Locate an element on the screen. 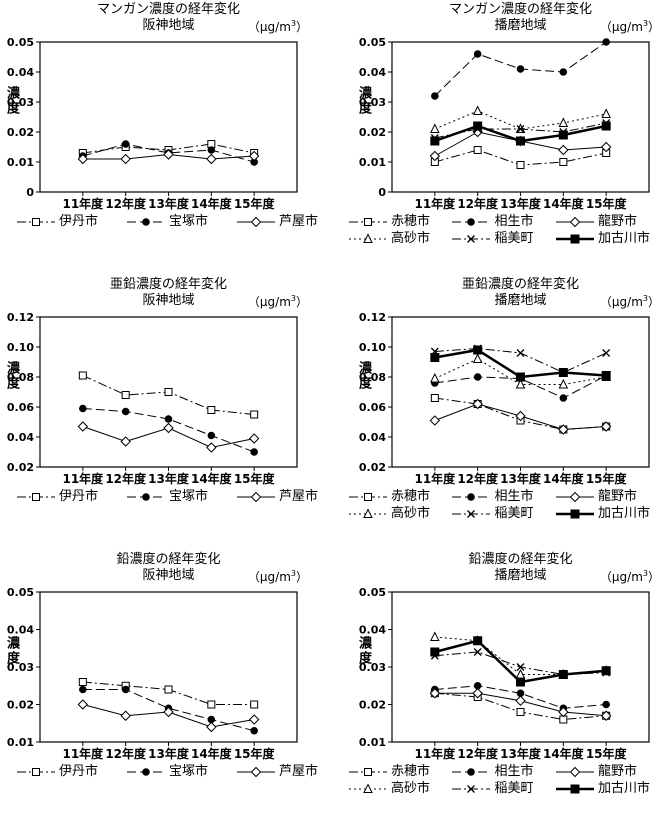 The height and width of the screenshot is (825, 664). y-axis-label: 濃度 is located at coordinates (11, 376).